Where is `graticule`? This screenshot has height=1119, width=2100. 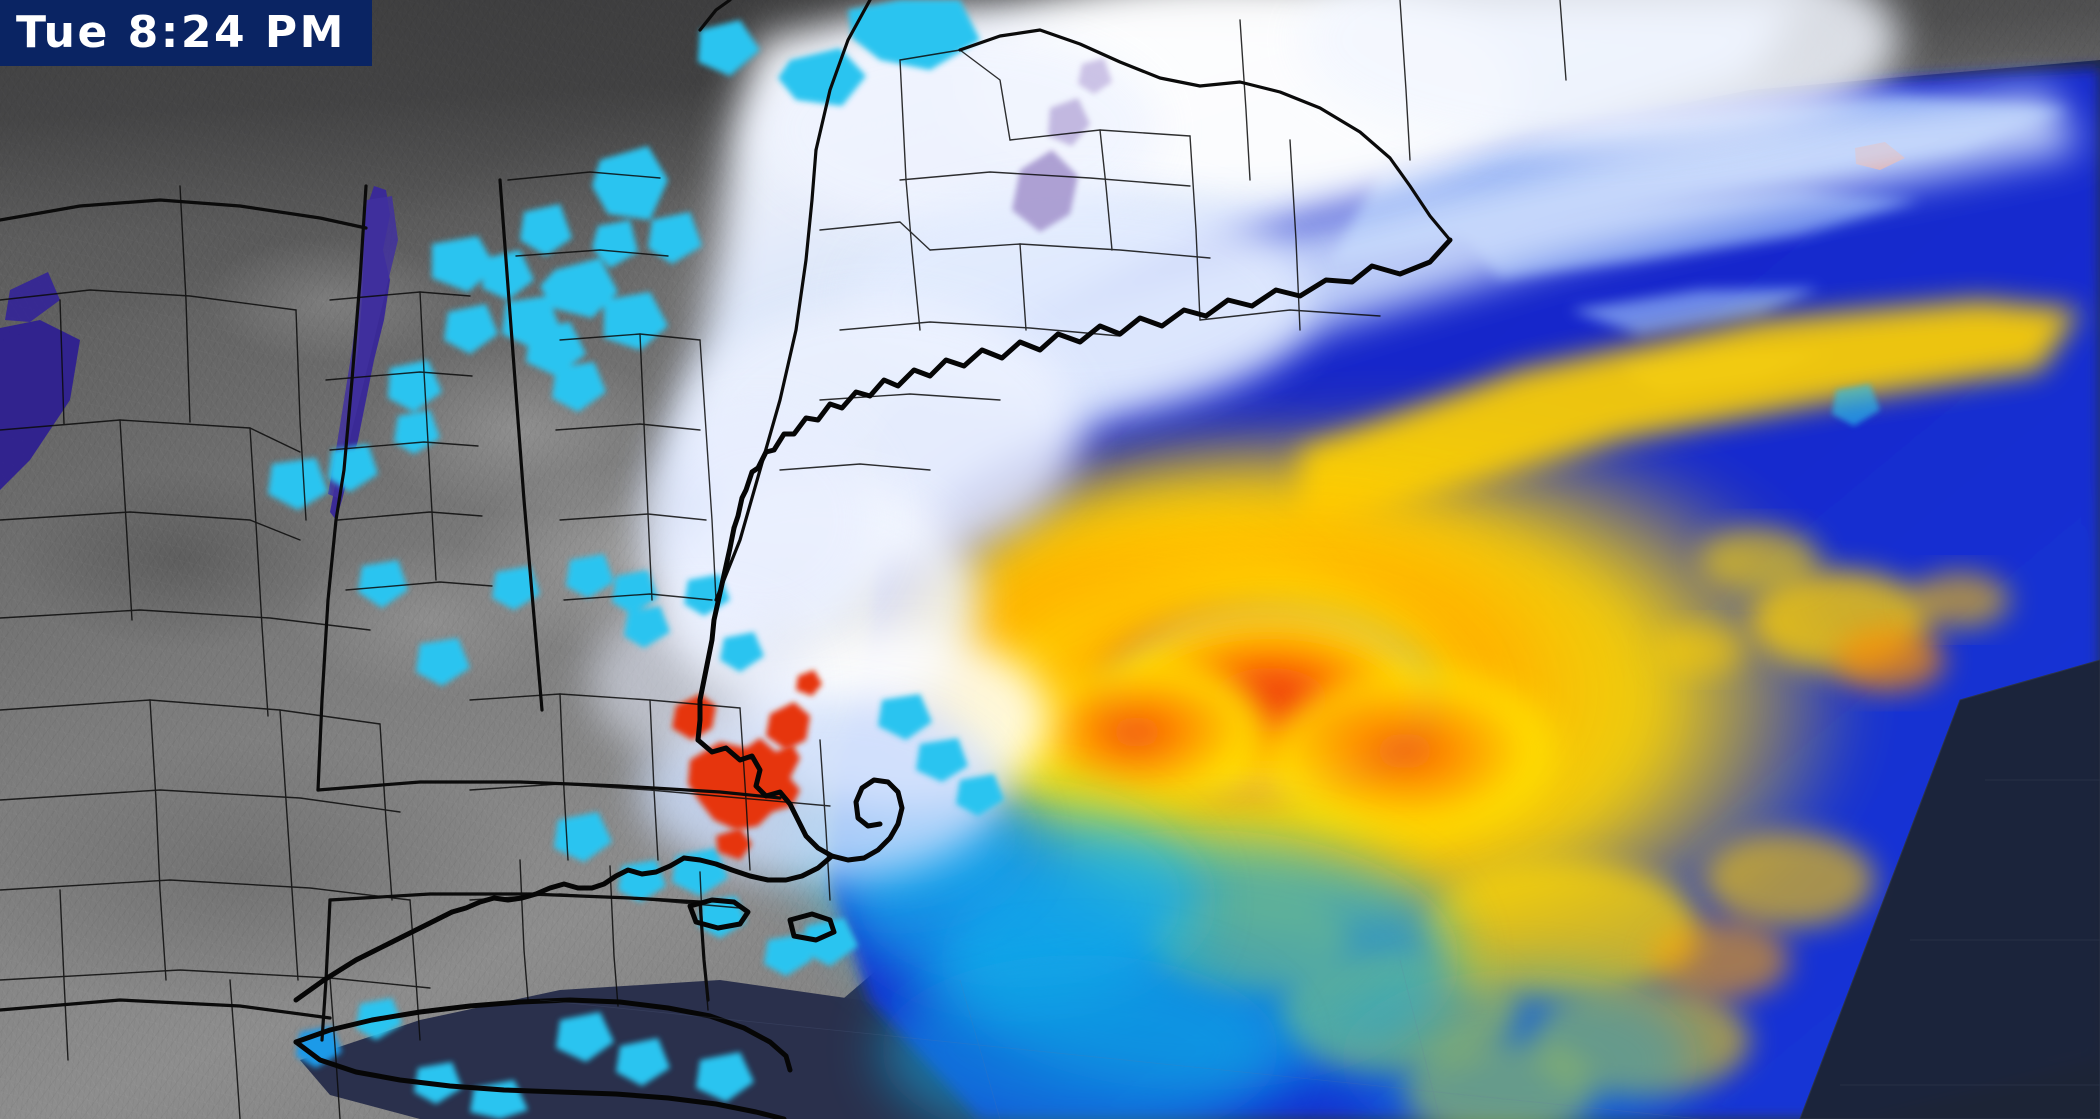
graticule is located at coordinates (1120, 1039).